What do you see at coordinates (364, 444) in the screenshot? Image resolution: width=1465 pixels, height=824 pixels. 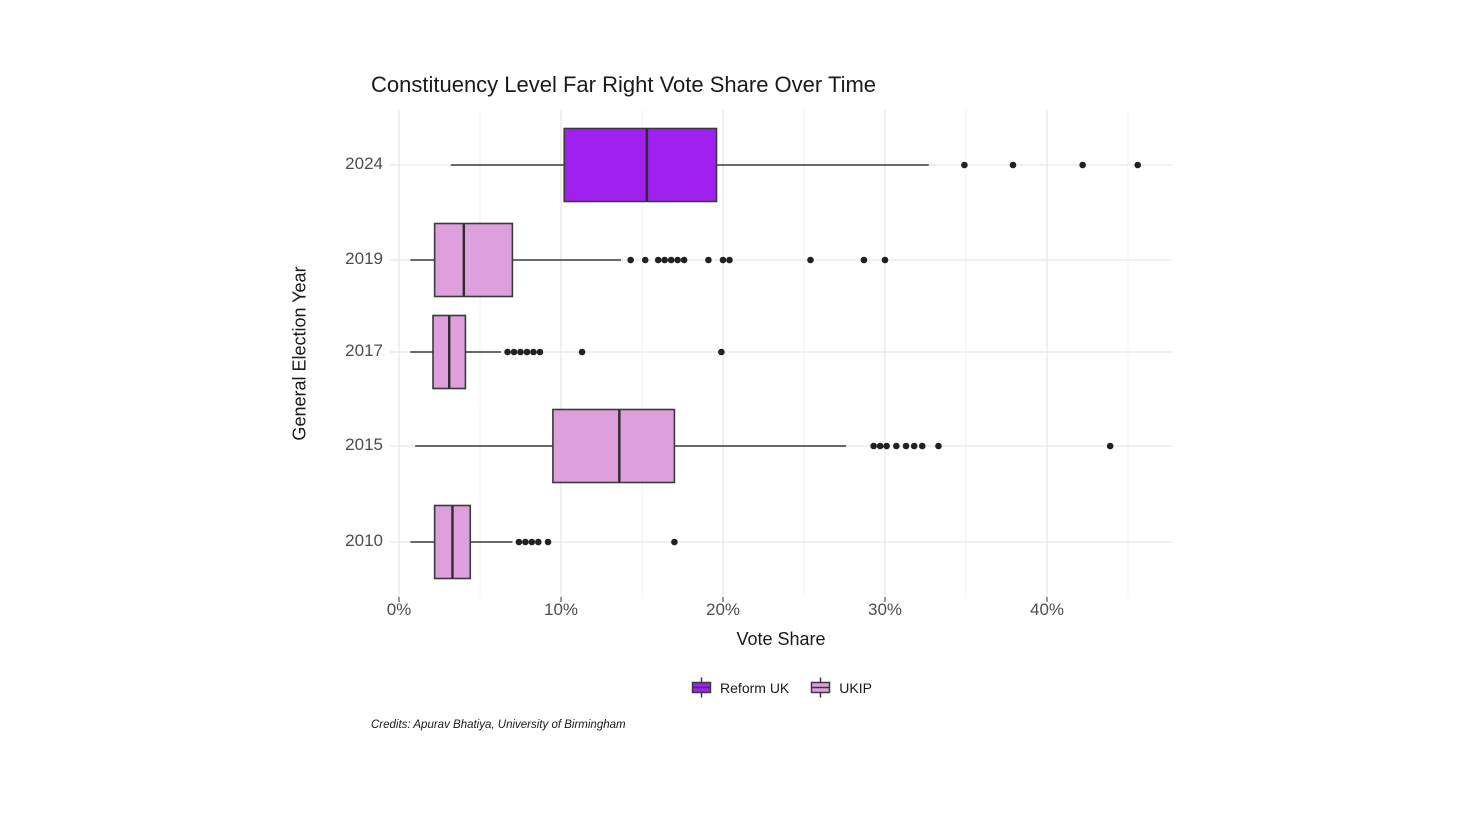 I see `y-tick-label-2015: 2015` at bounding box center [364, 444].